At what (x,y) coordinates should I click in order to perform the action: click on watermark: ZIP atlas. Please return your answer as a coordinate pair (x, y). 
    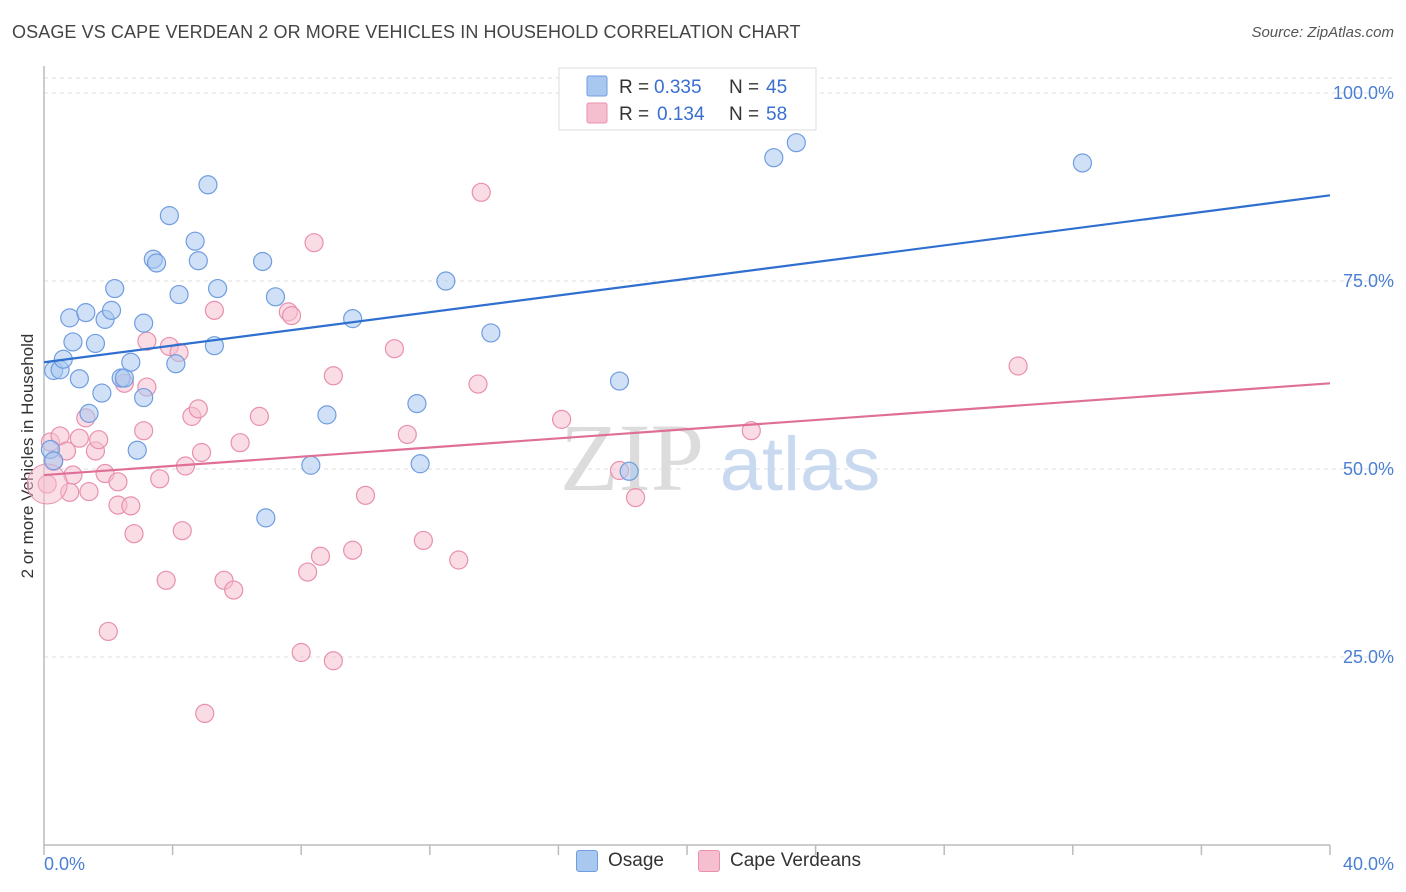
    Looking at the image, I should click on (720, 457).